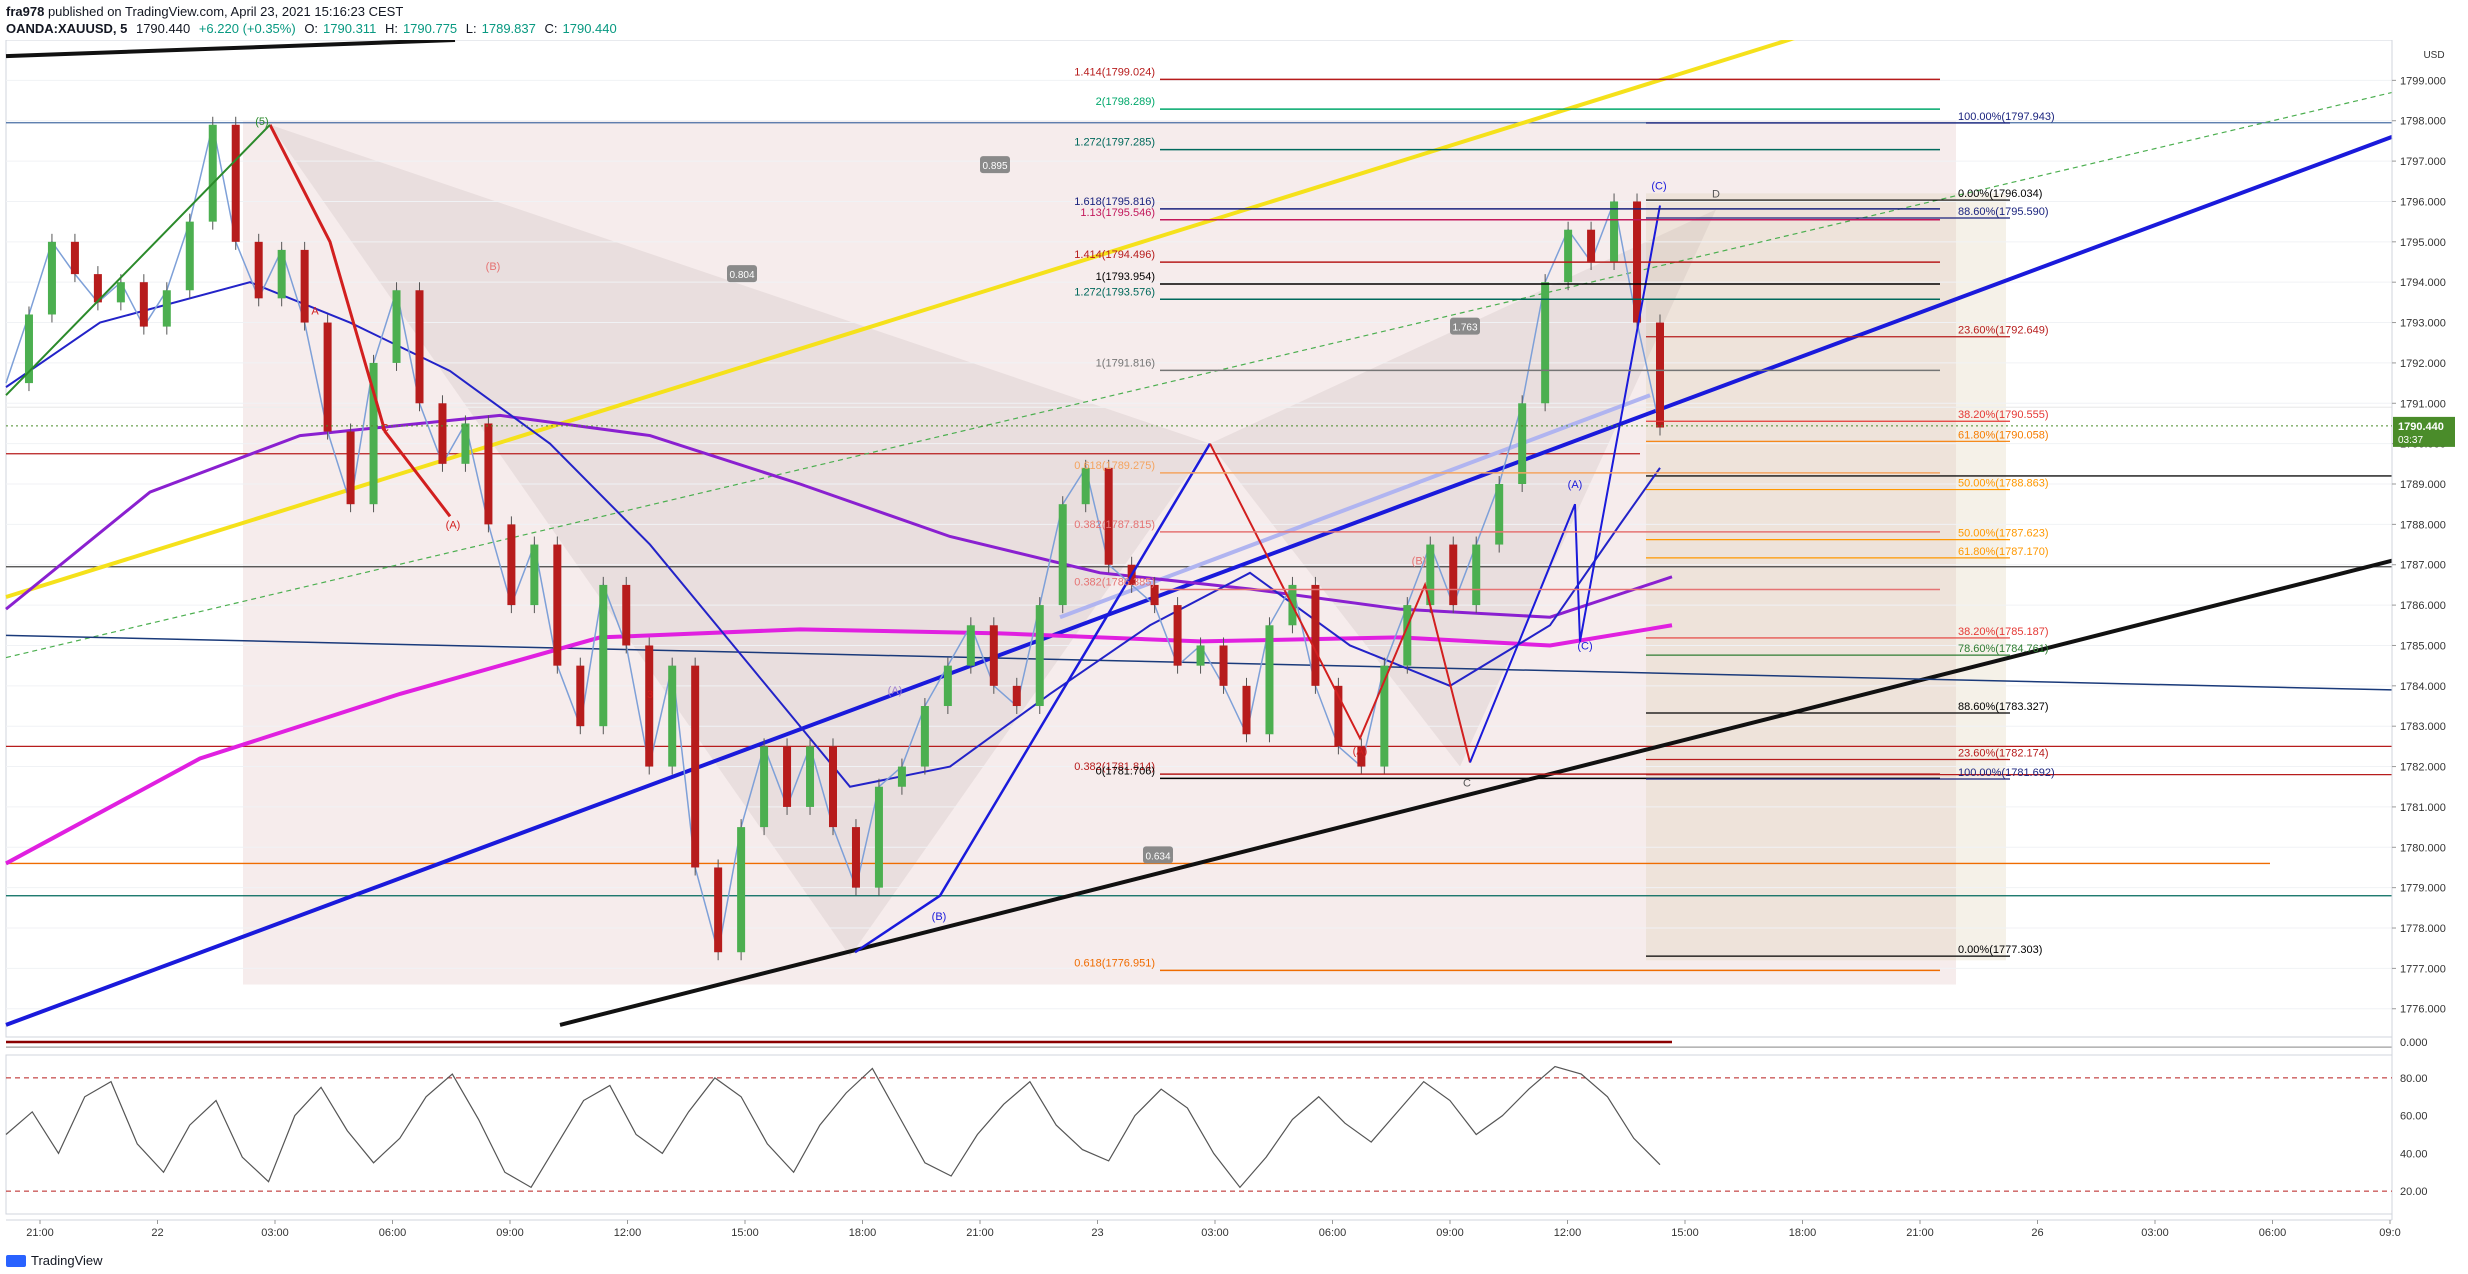 Image resolution: width=2468 pixels, height=1274 pixels. Describe the element at coordinates (1097, 1233) in the screenshot. I see `time-axis-label: 23` at that location.